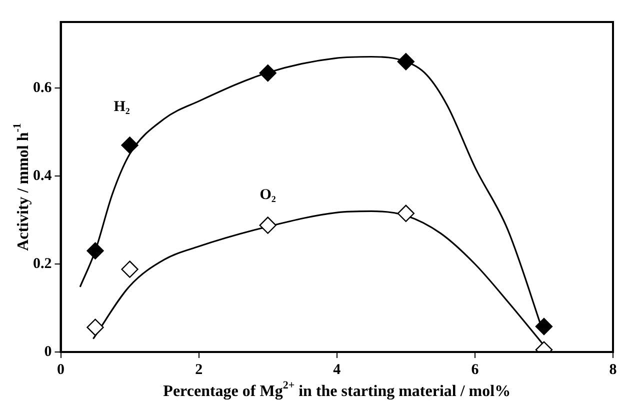 Image resolution: width=631 pixels, height=412 pixels. What do you see at coordinates (122, 107) in the screenshot?
I see `series-label: H₂` at bounding box center [122, 107].